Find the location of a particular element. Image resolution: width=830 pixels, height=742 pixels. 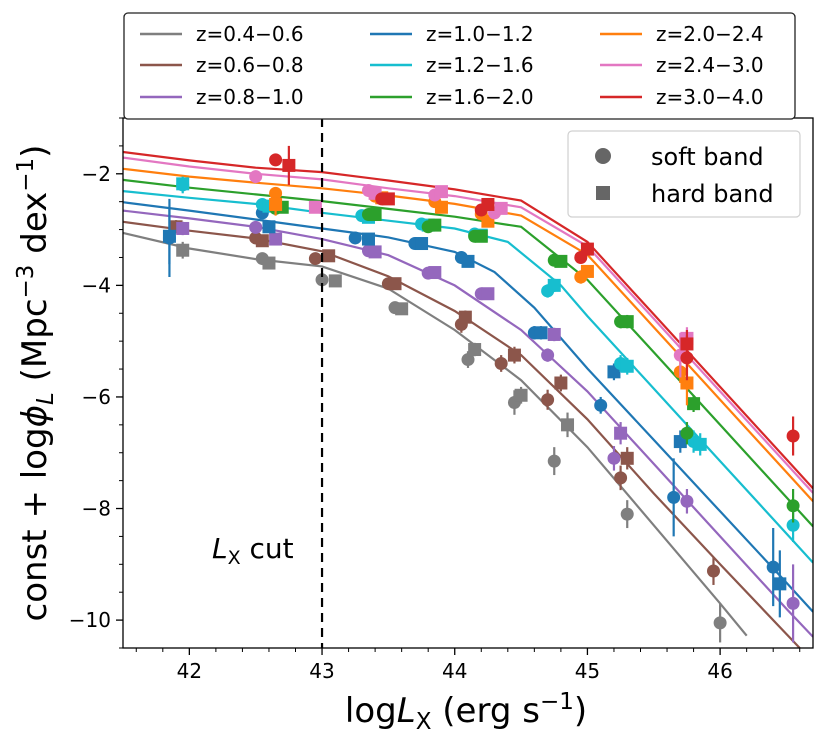

legend-label: z=0.8−1.0 is located at coordinates (250, 97).